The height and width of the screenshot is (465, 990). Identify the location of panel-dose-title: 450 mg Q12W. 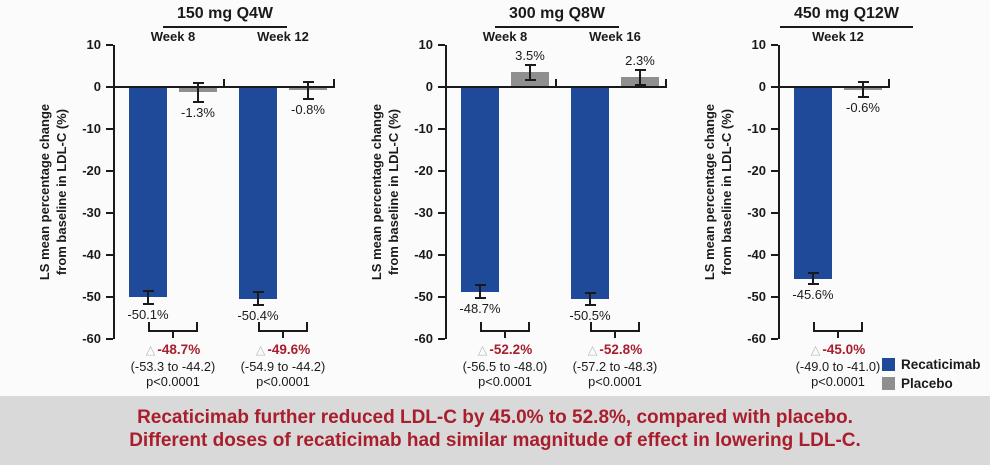
(846, 16).